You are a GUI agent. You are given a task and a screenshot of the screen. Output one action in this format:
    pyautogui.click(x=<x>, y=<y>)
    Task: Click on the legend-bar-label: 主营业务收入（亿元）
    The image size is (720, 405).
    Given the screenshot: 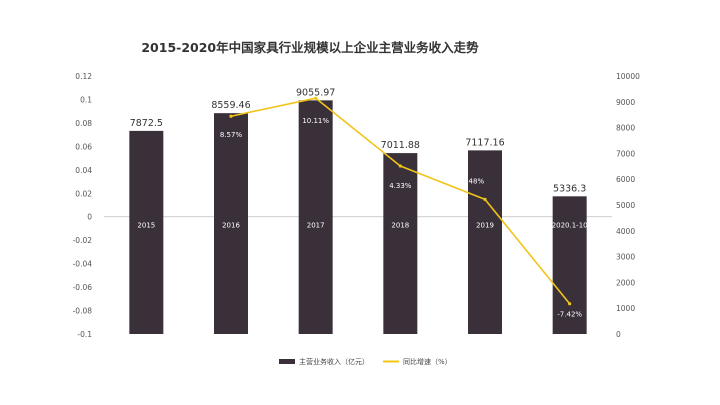 What is the action you would take?
    pyautogui.click(x=334, y=361)
    